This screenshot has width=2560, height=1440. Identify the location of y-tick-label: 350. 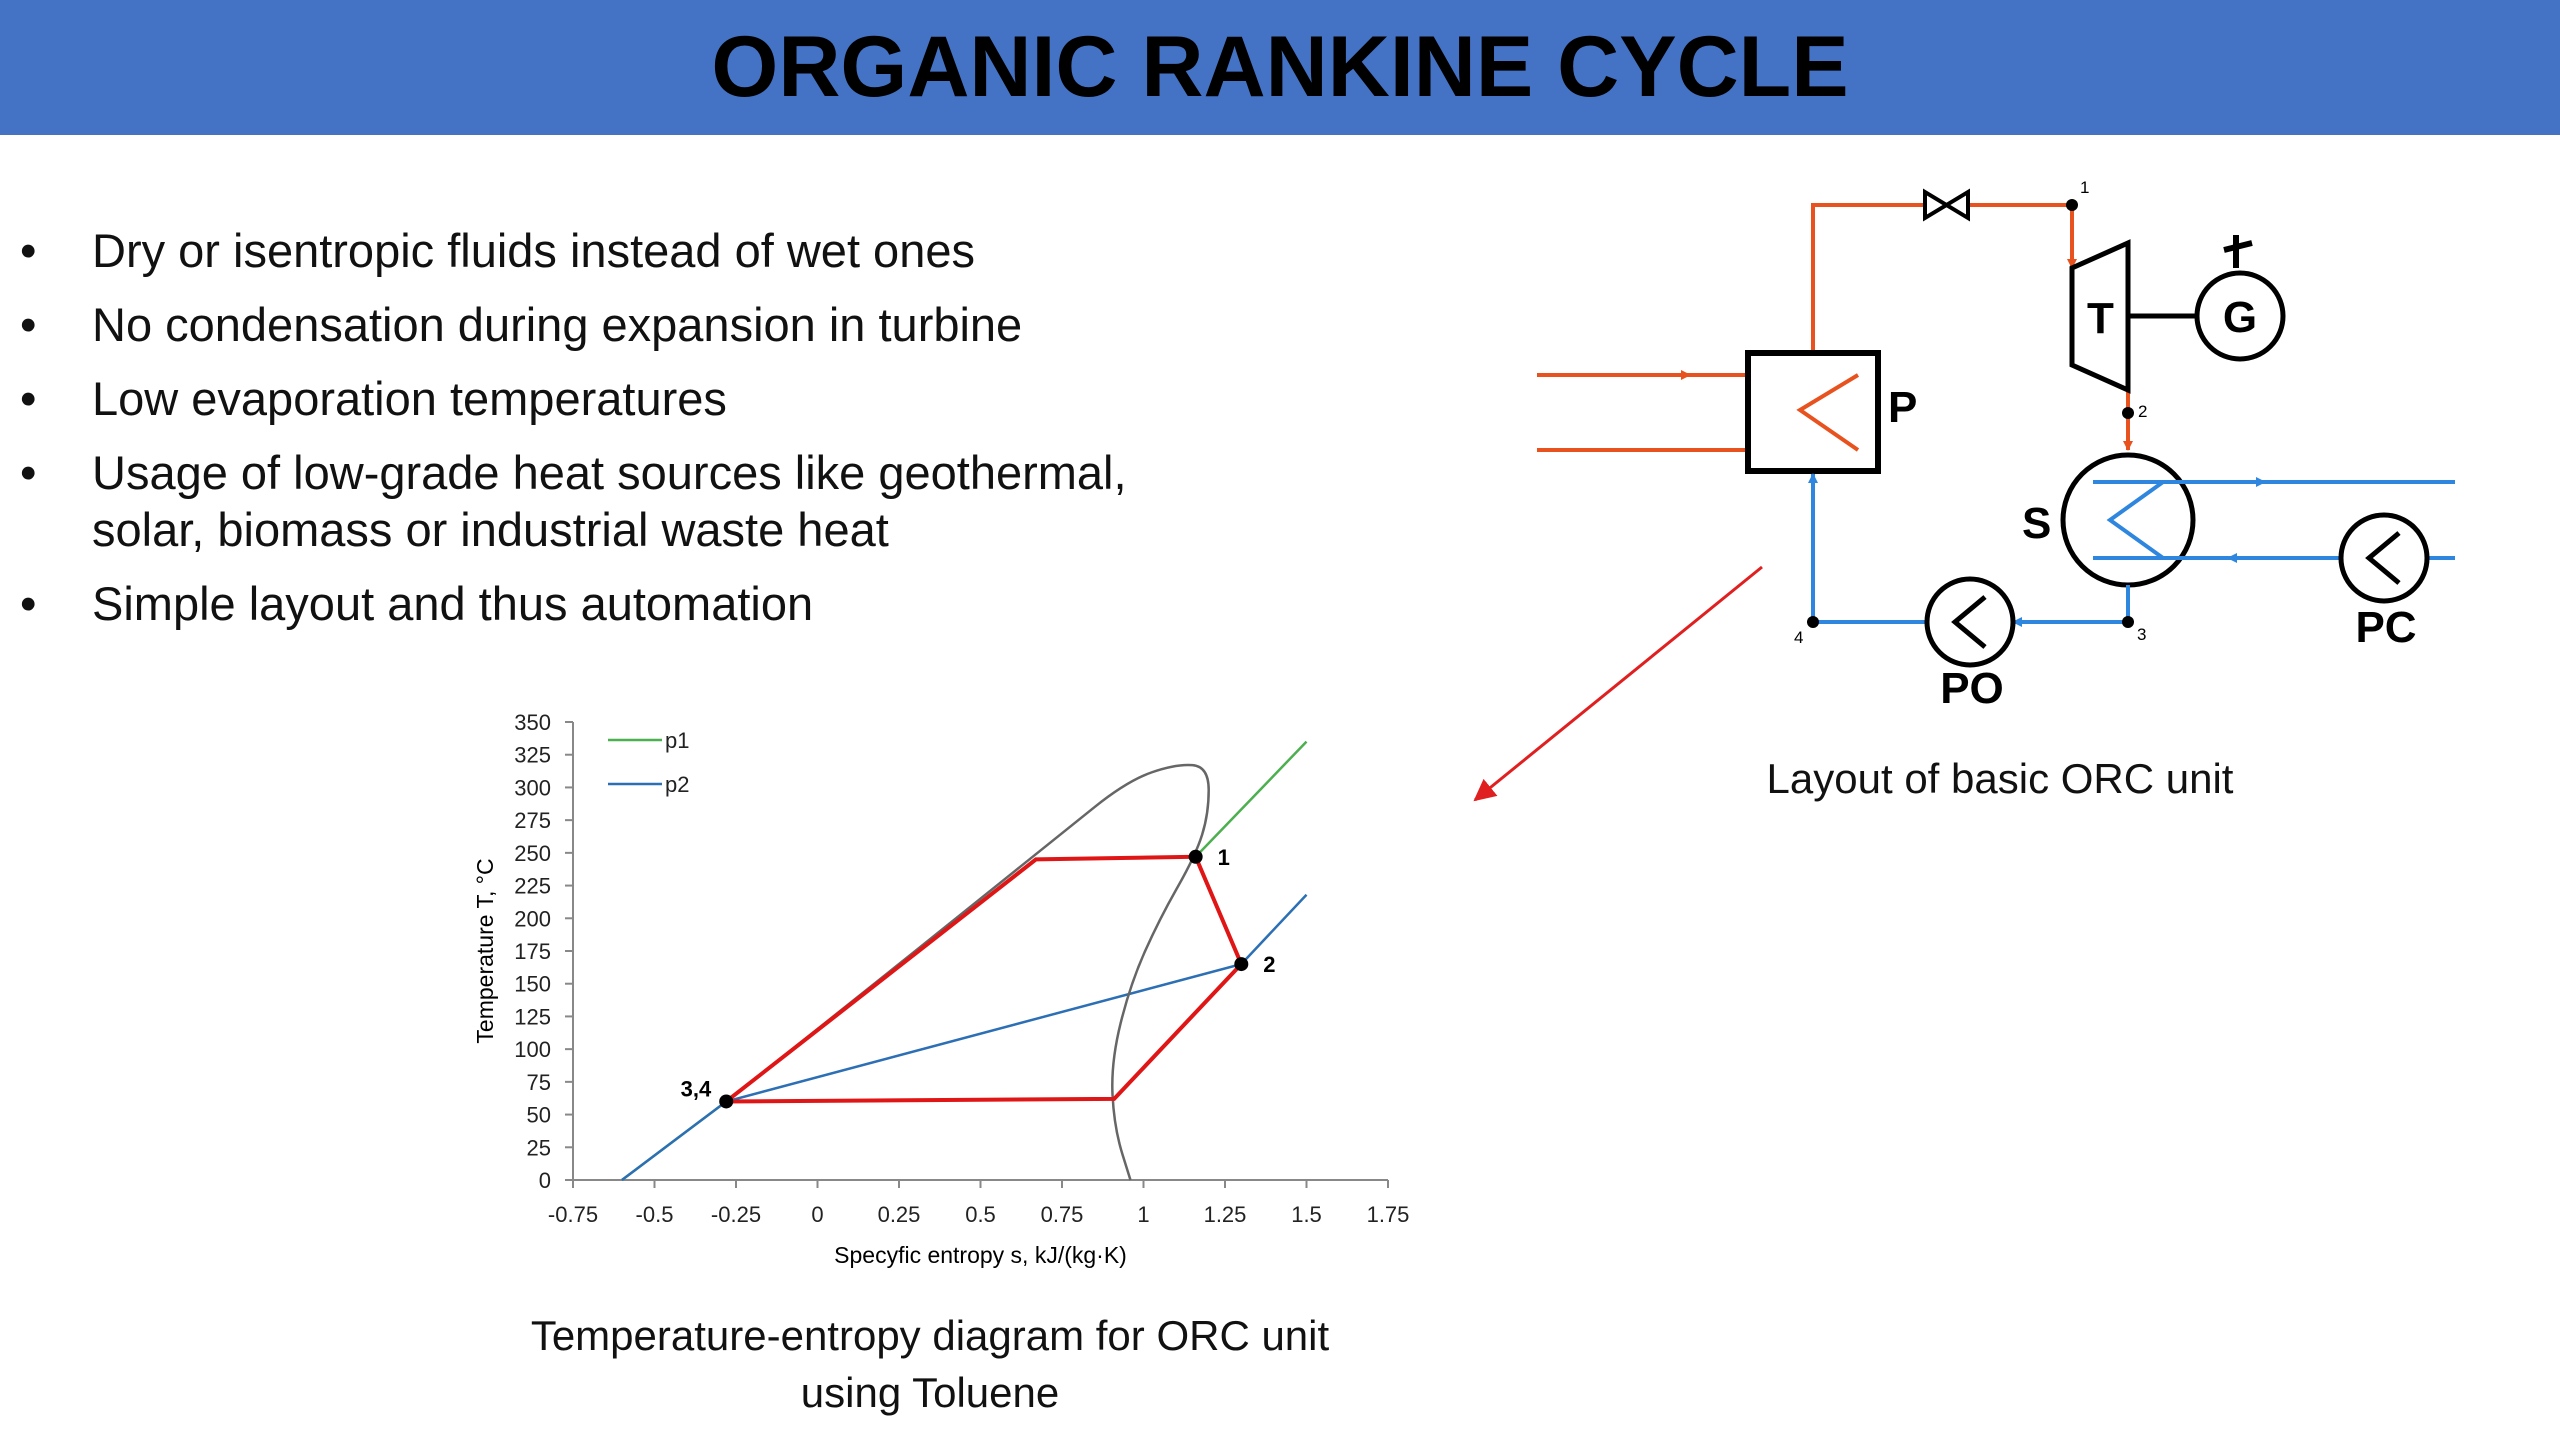
(532, 722).